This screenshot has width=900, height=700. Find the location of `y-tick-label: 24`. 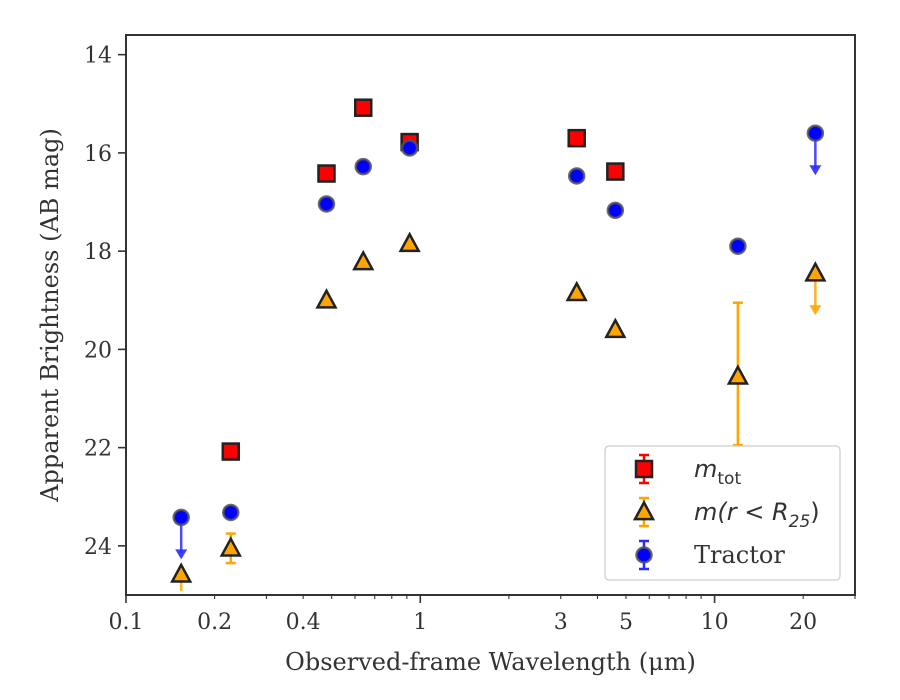

y-tick-label: 24 is located at coordinates (98, 547).